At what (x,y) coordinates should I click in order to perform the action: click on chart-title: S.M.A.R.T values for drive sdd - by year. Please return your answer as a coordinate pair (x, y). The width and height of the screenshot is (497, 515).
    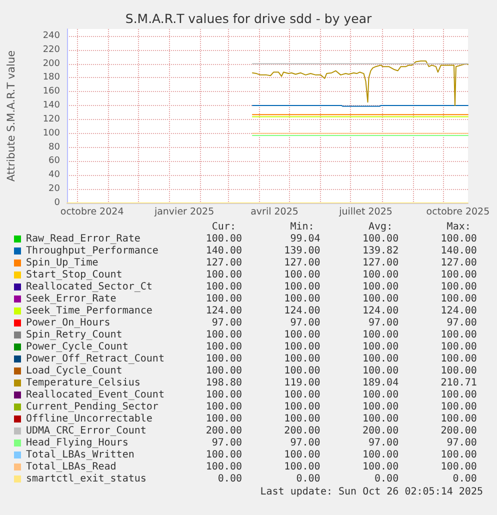
    Looking at the image, I should click on (248, 18).